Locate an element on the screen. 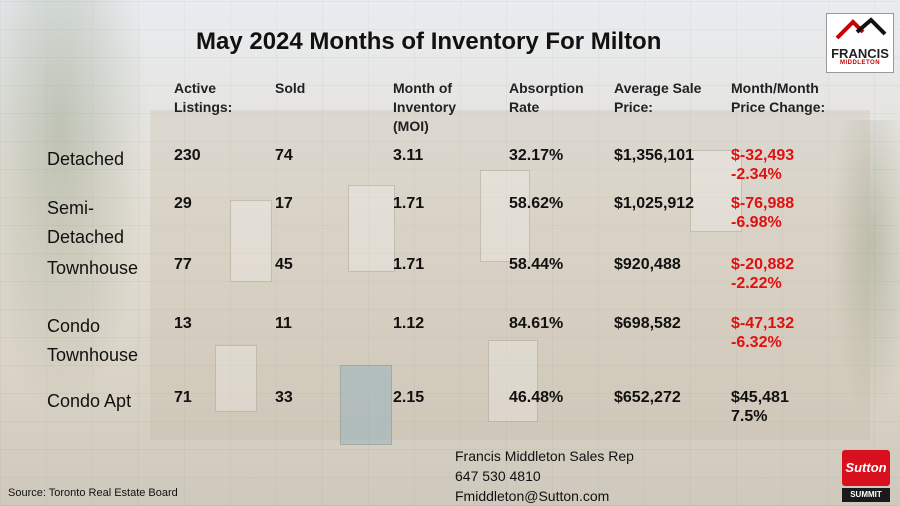 Image resolution: width=900 pixels, height=506 pixels. cell-avg-price: $1,025,912 is located at coordinates (654, 203).